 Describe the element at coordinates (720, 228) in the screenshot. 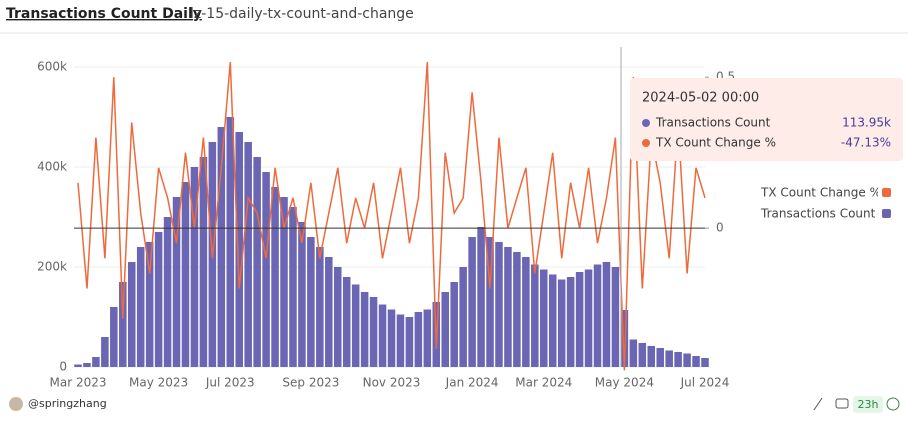

I see `y2-tick-label: 0` at that location.